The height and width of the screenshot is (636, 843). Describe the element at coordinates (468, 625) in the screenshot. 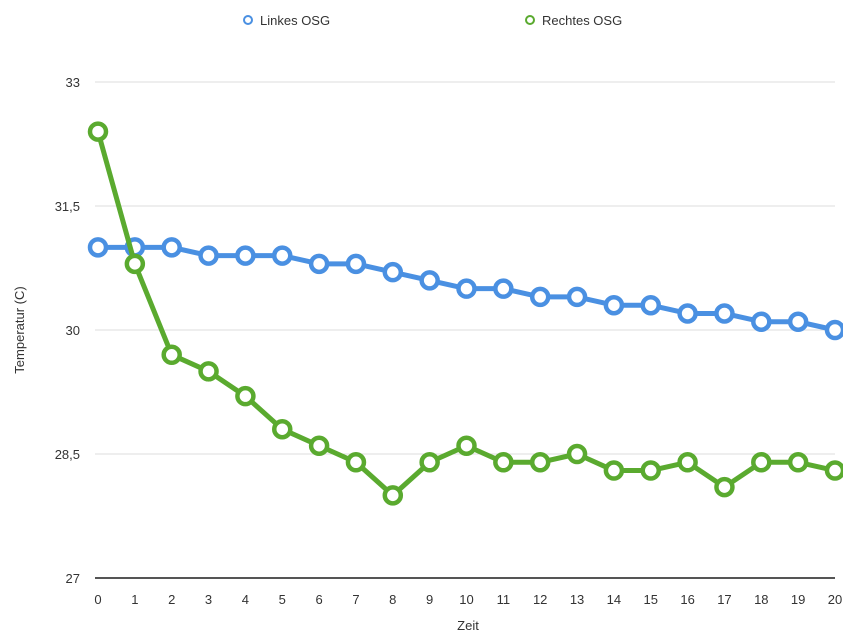

I see `x-axis-title: Zeit` at that location.